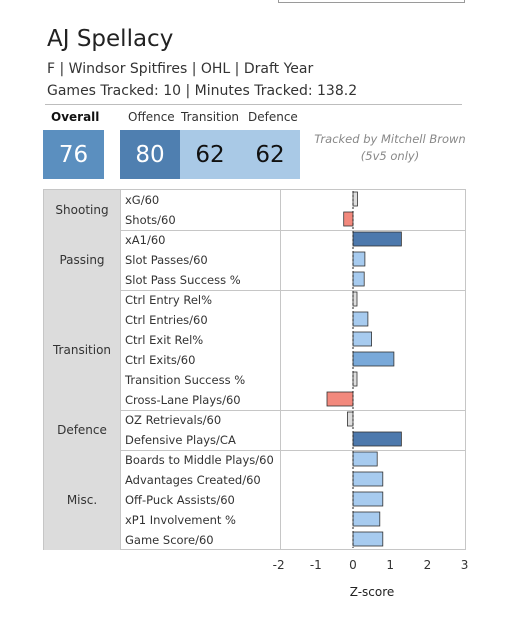 The height and width of the screenshot is (635, 511). I want to click on metric-label: xG/60, so click(142, 200).